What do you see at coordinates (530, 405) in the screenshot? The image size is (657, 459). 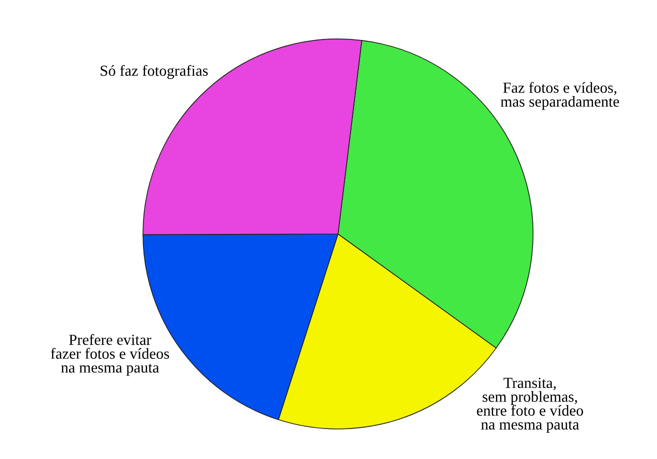 I see `slice-label: Transita, sem problemas, entre foto e vídeo na mesma pauta` at bounding box center [530, 405].